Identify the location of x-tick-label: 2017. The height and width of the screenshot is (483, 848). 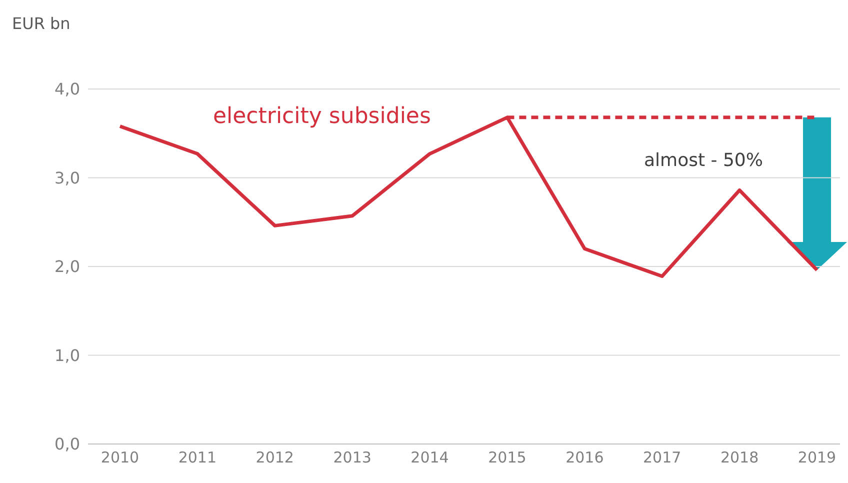
(662, 457).